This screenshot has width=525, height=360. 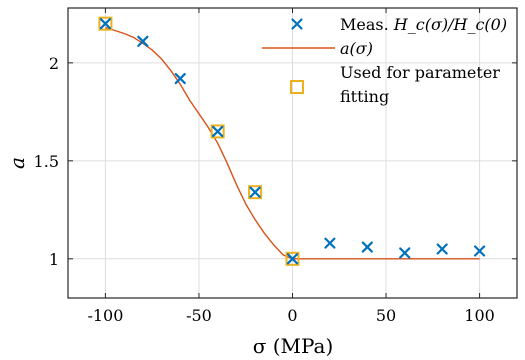 I want to click on legend-label-fit: a(σ), so click(x=356, y=48).